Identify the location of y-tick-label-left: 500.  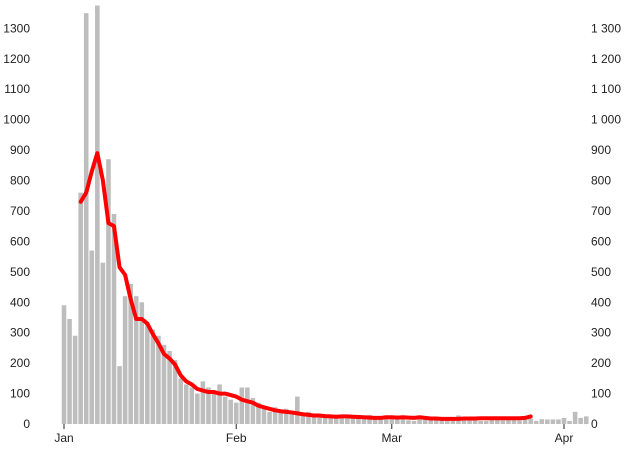
(20, 272).